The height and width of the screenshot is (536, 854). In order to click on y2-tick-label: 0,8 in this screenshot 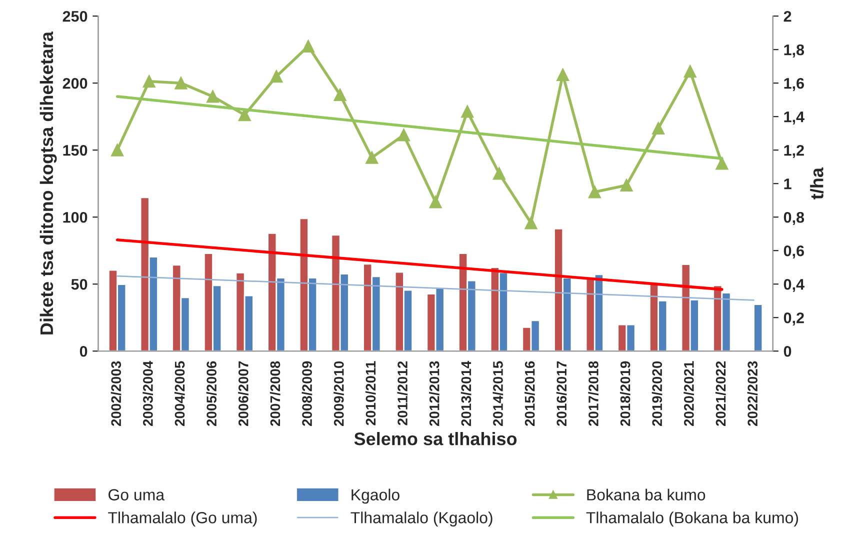, I will do `click(794, 218)`.